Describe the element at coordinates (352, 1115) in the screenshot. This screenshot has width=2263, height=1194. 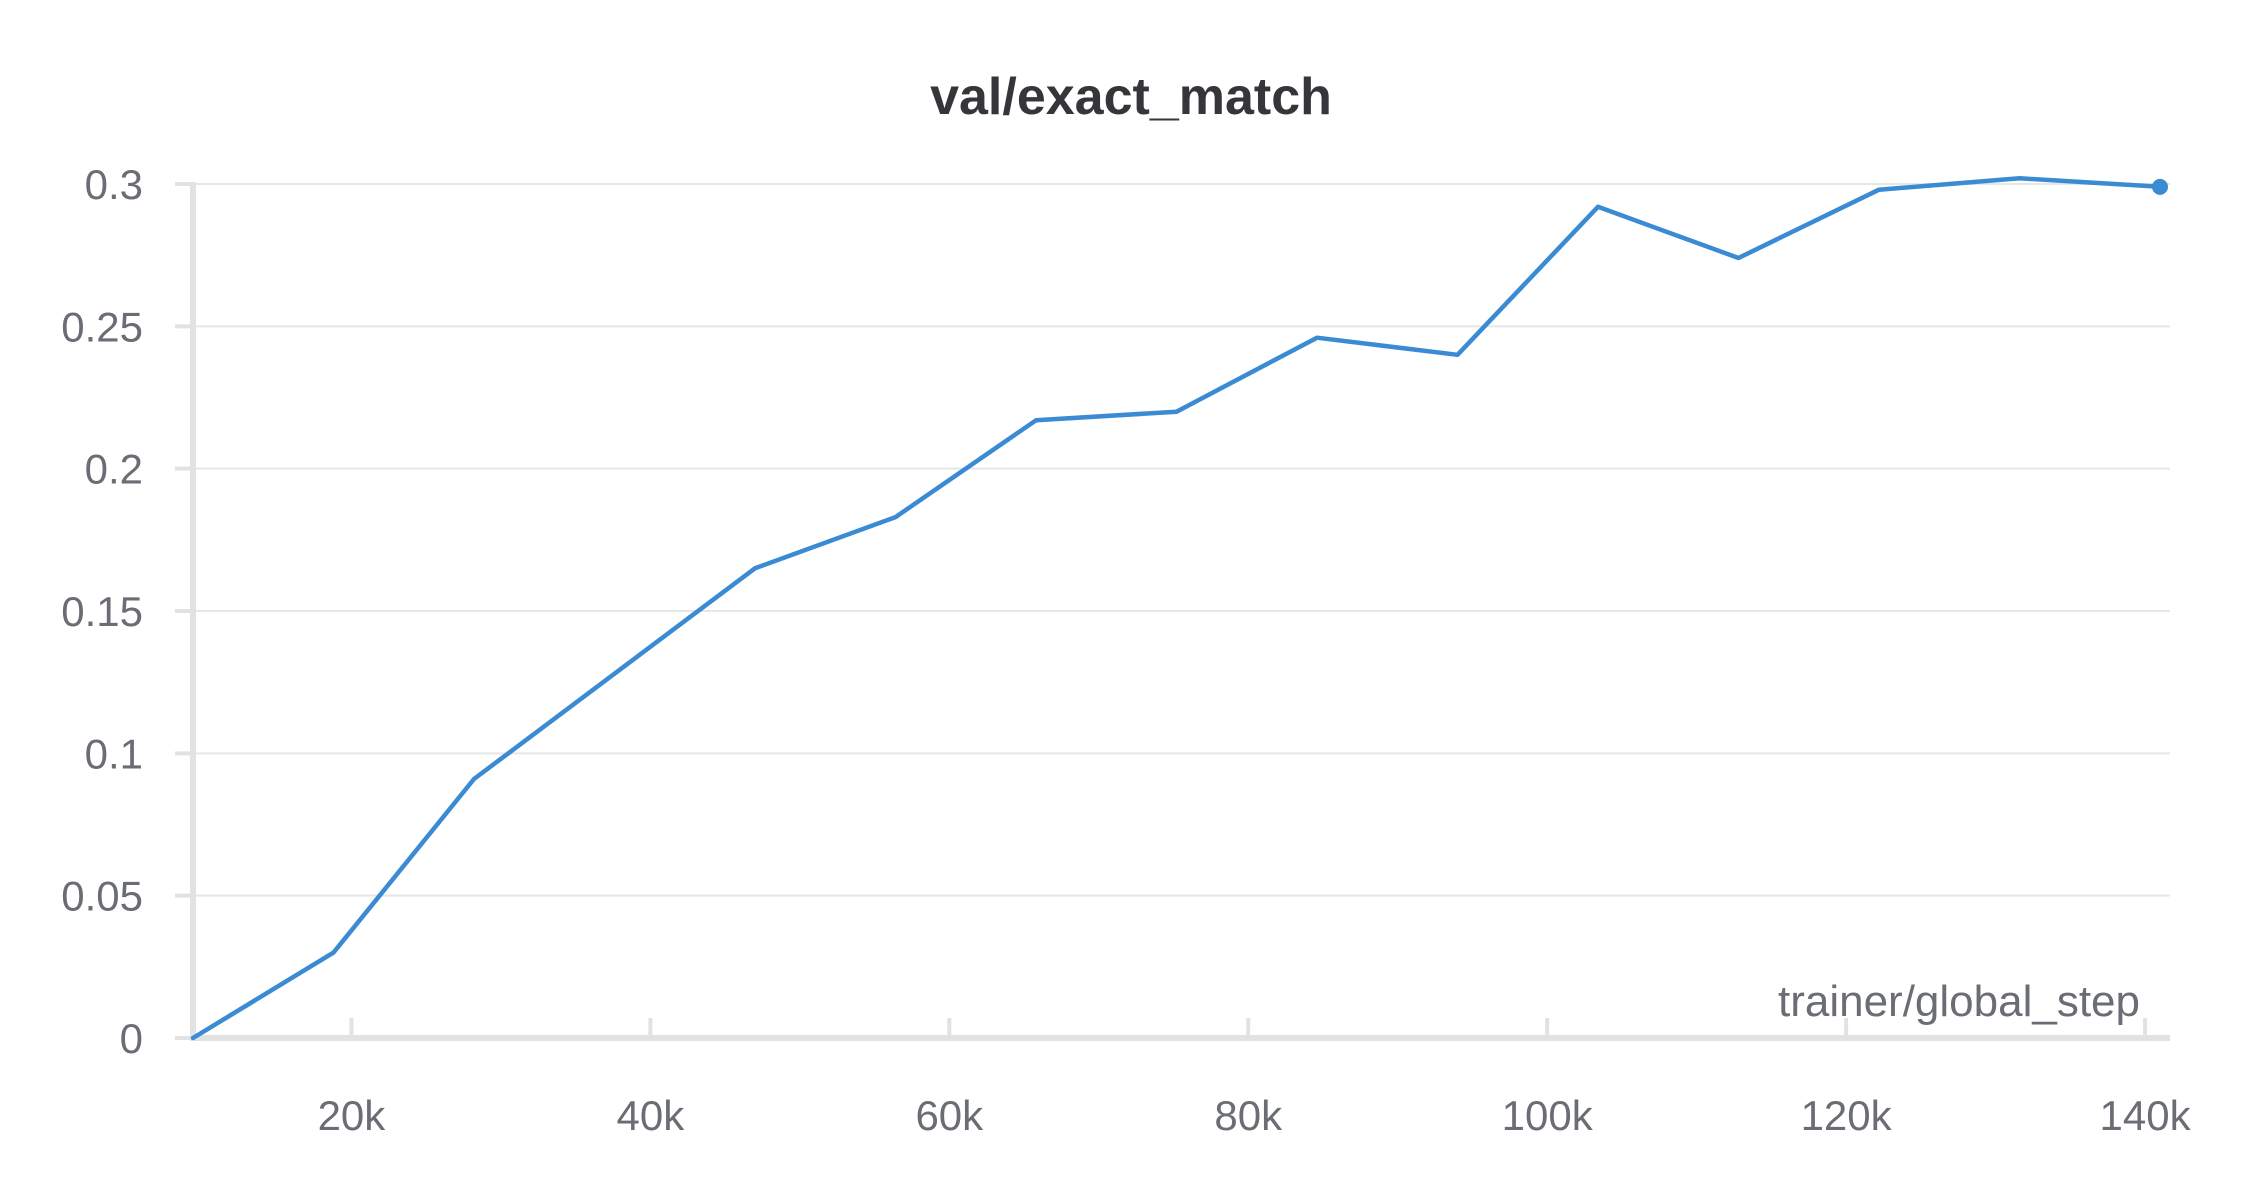
I see `x-tick-label: 20k` at that location.